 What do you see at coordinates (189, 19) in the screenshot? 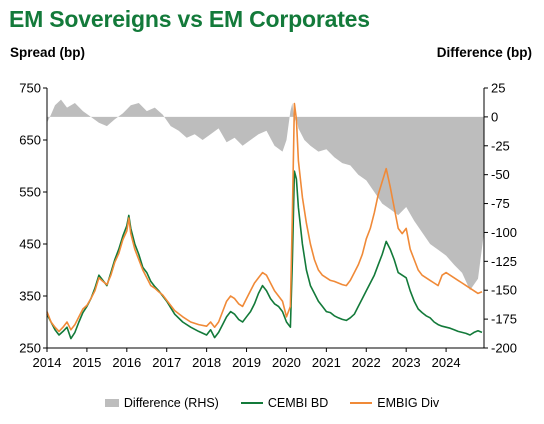
I see `chart-title: EM Sovereigns vs EM Corporates` at bounding box center [189, 19].